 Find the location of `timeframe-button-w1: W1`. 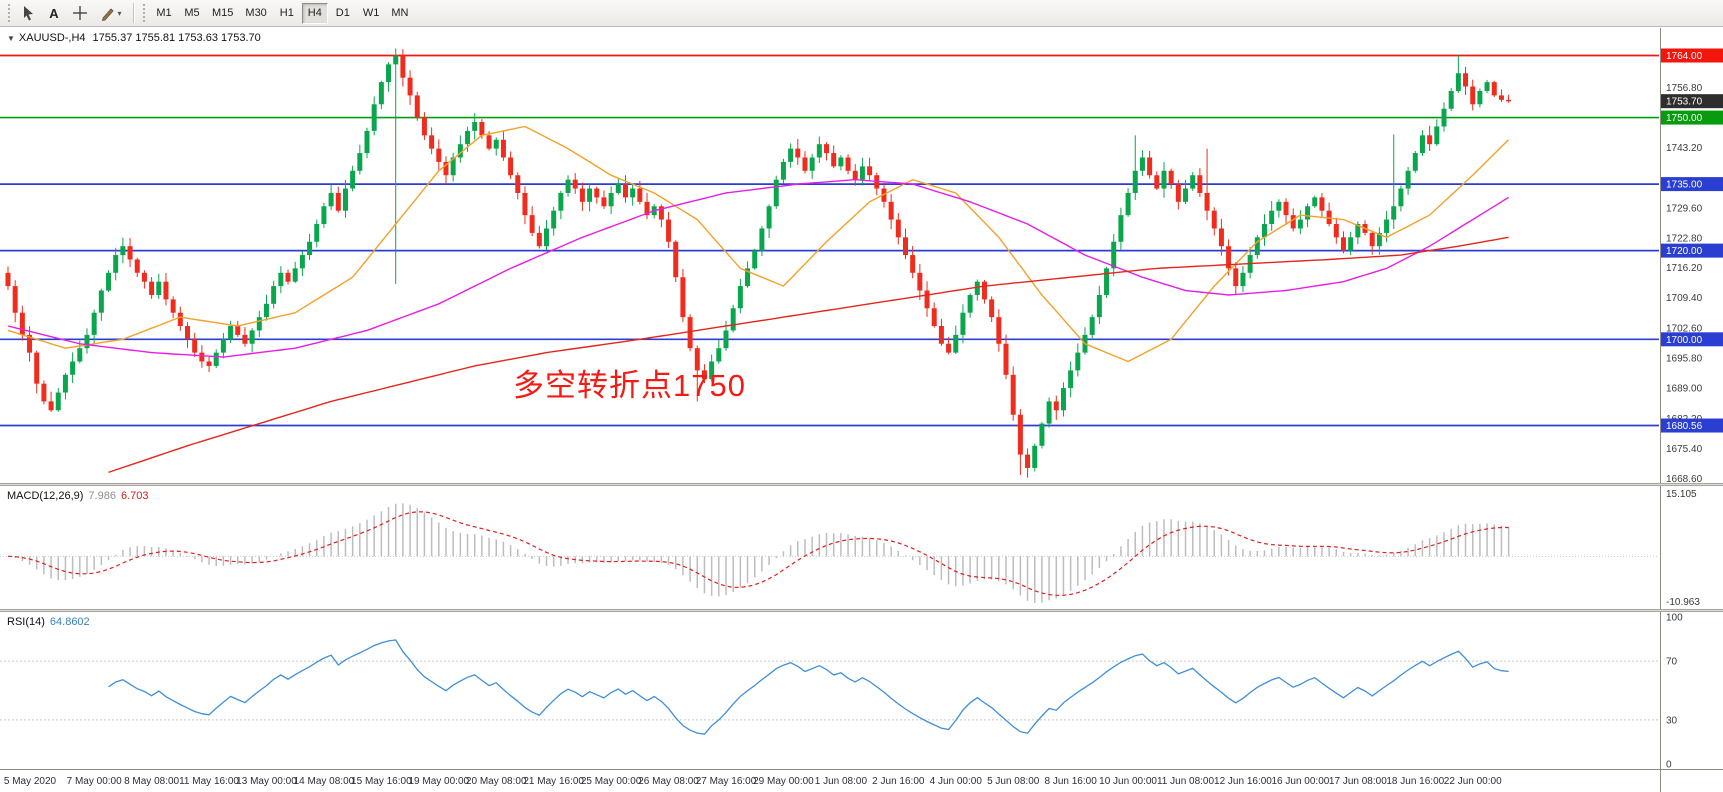

timeframe-button-w1: W1 is located at coordinates (371, 13).